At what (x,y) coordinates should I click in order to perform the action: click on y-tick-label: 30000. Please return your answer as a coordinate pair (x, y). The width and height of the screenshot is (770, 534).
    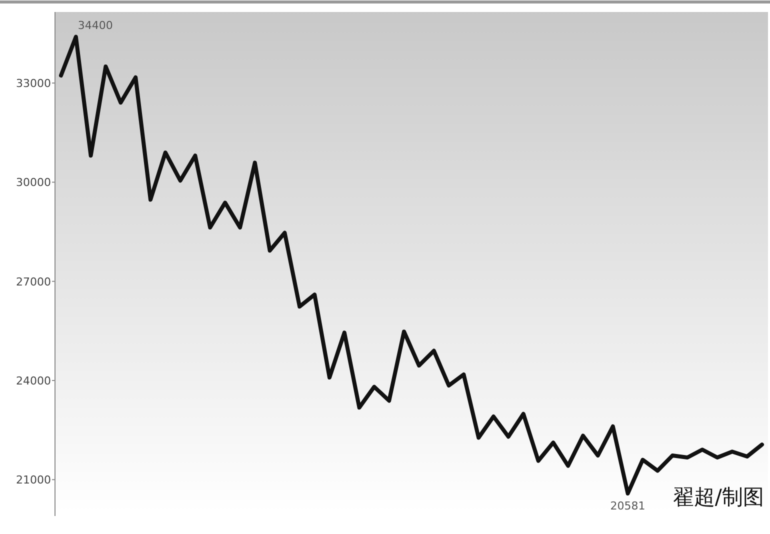
    Looking at the image, I should click on (33, 183).